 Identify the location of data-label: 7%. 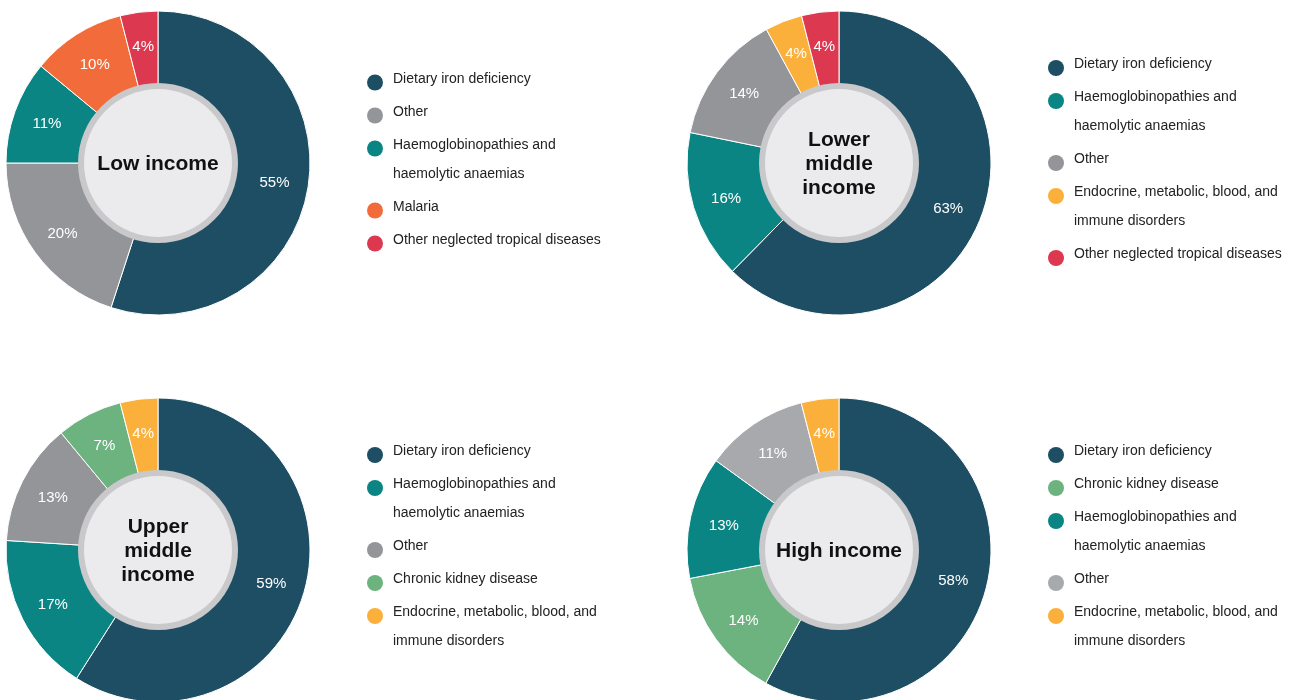
(104, 445).